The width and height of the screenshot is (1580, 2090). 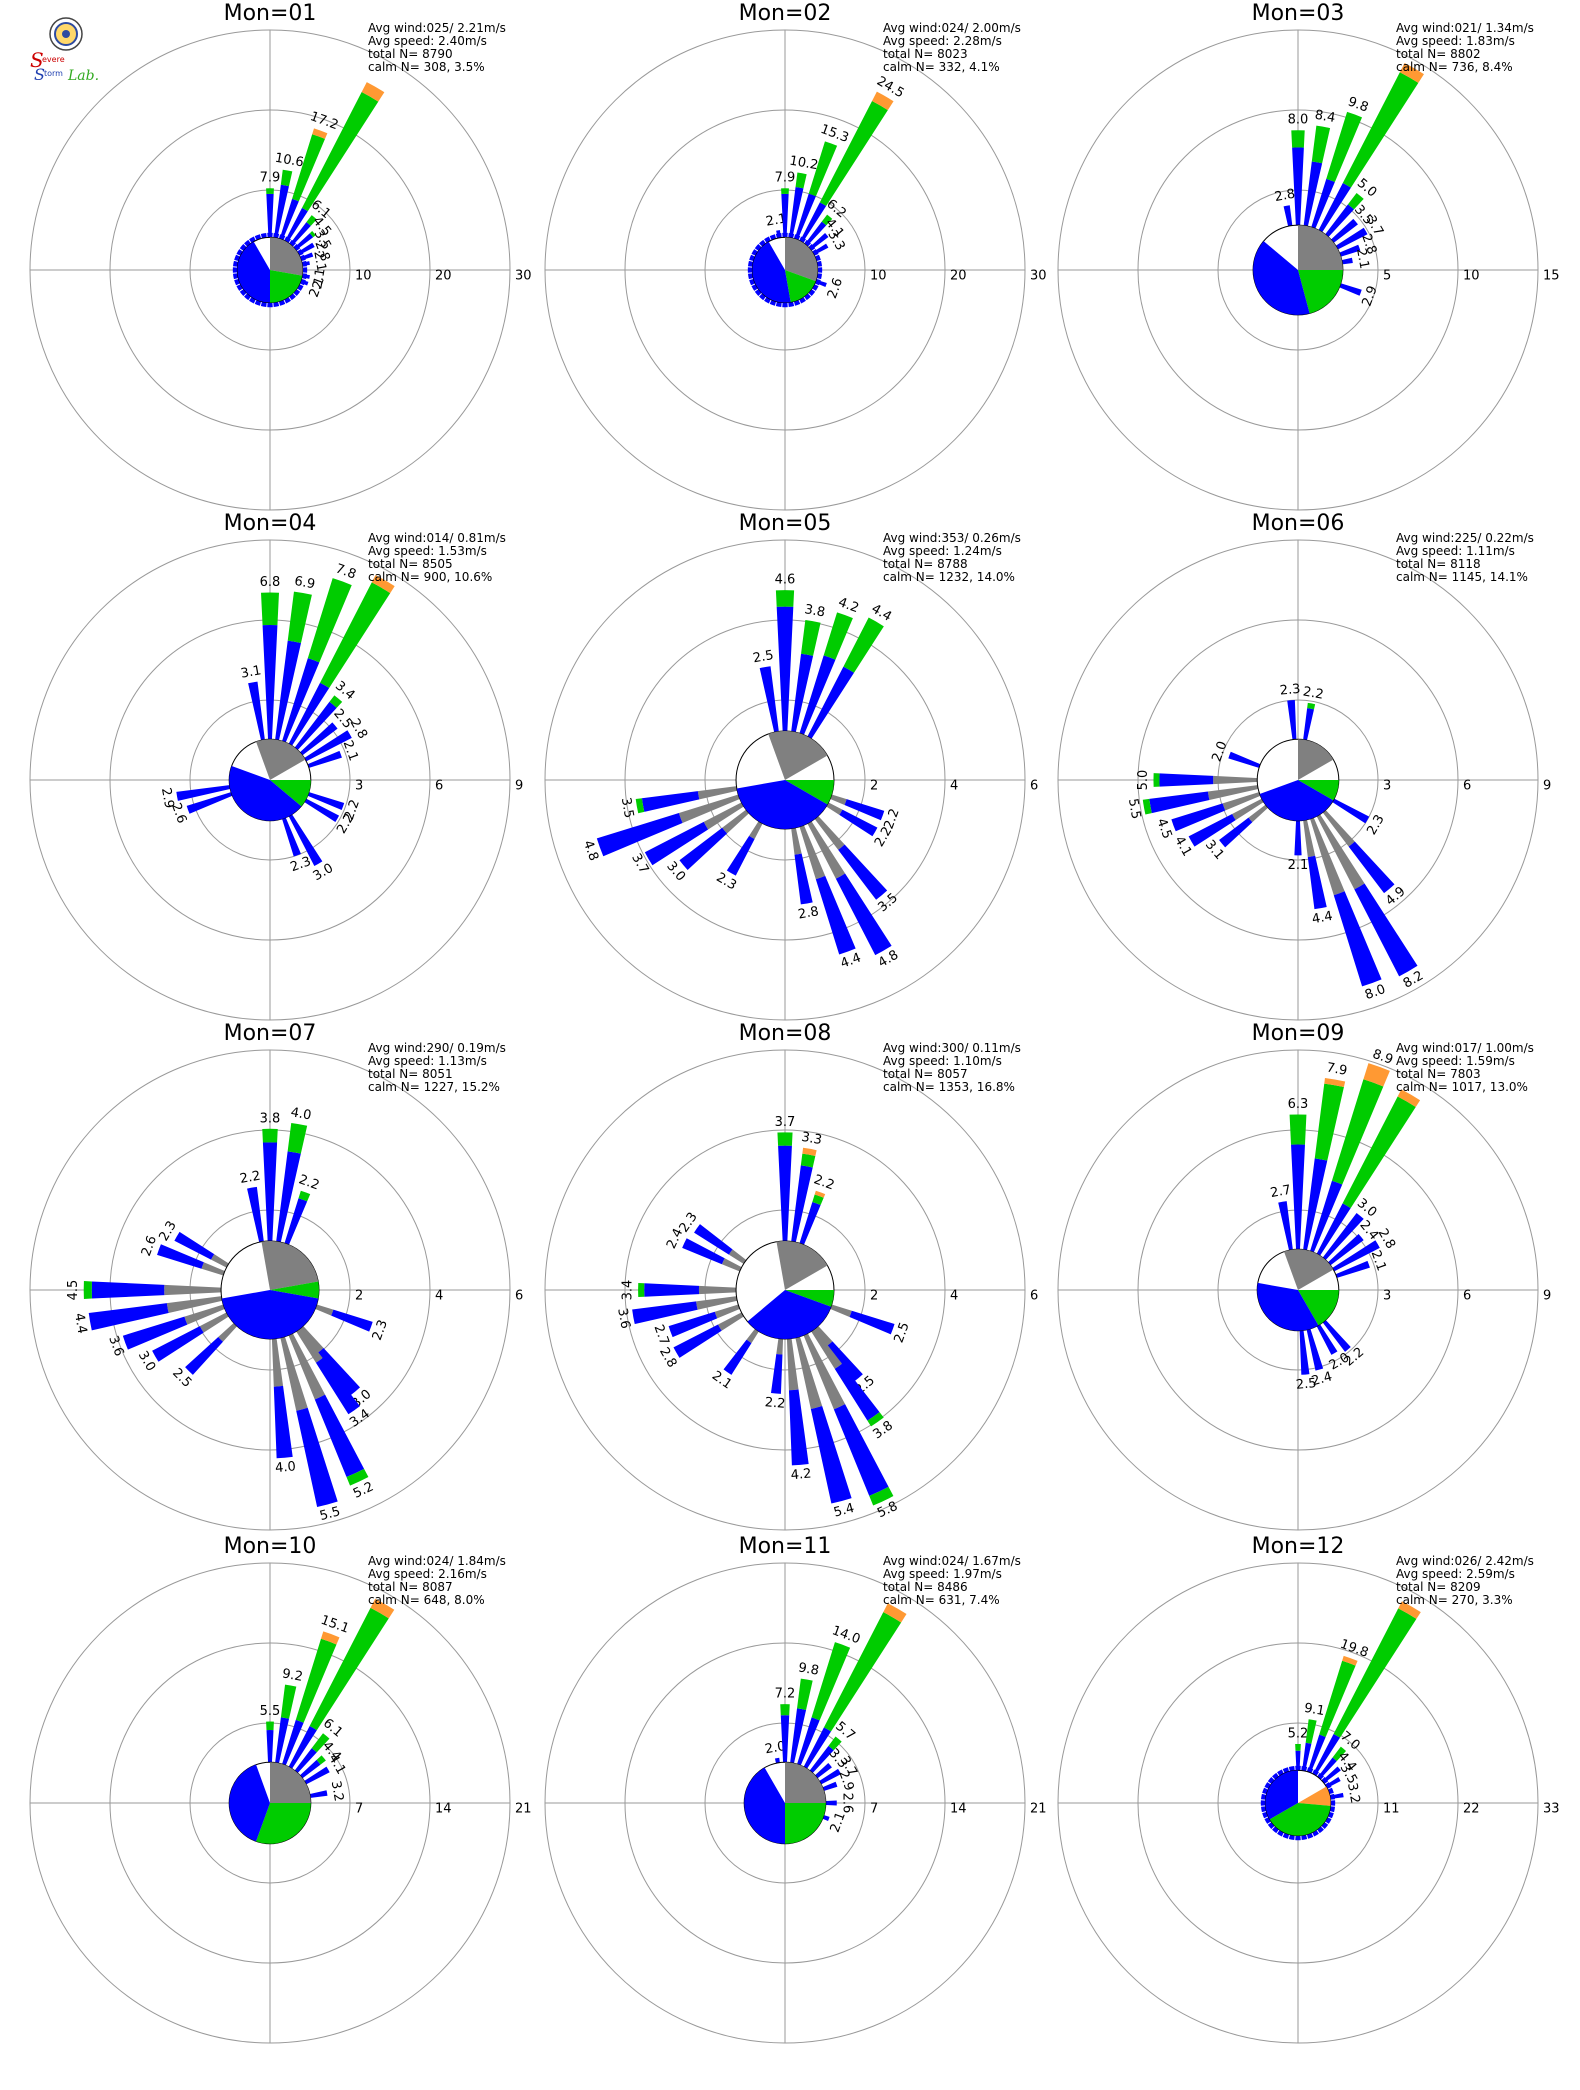 I want to click on bar-value-label: 4.4, so click(x=1322, y=918).